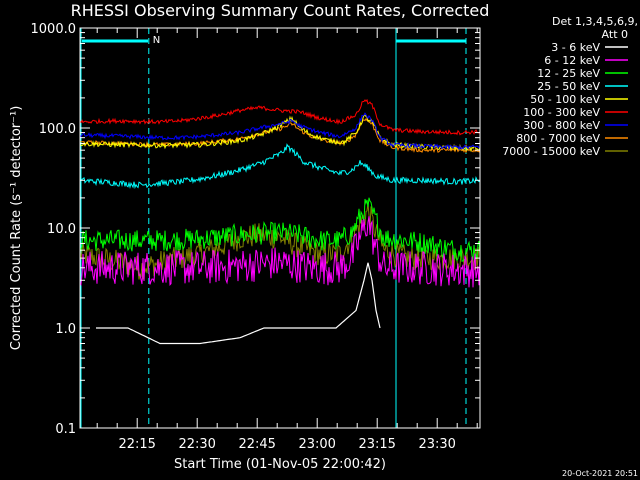 Image resolution: width=640 pixels, height=480 pixels. What do you see at coordinates (436, 444) in the screenshot?
I see `x-tick-label: 23:30` at bounding box center [436, 444].